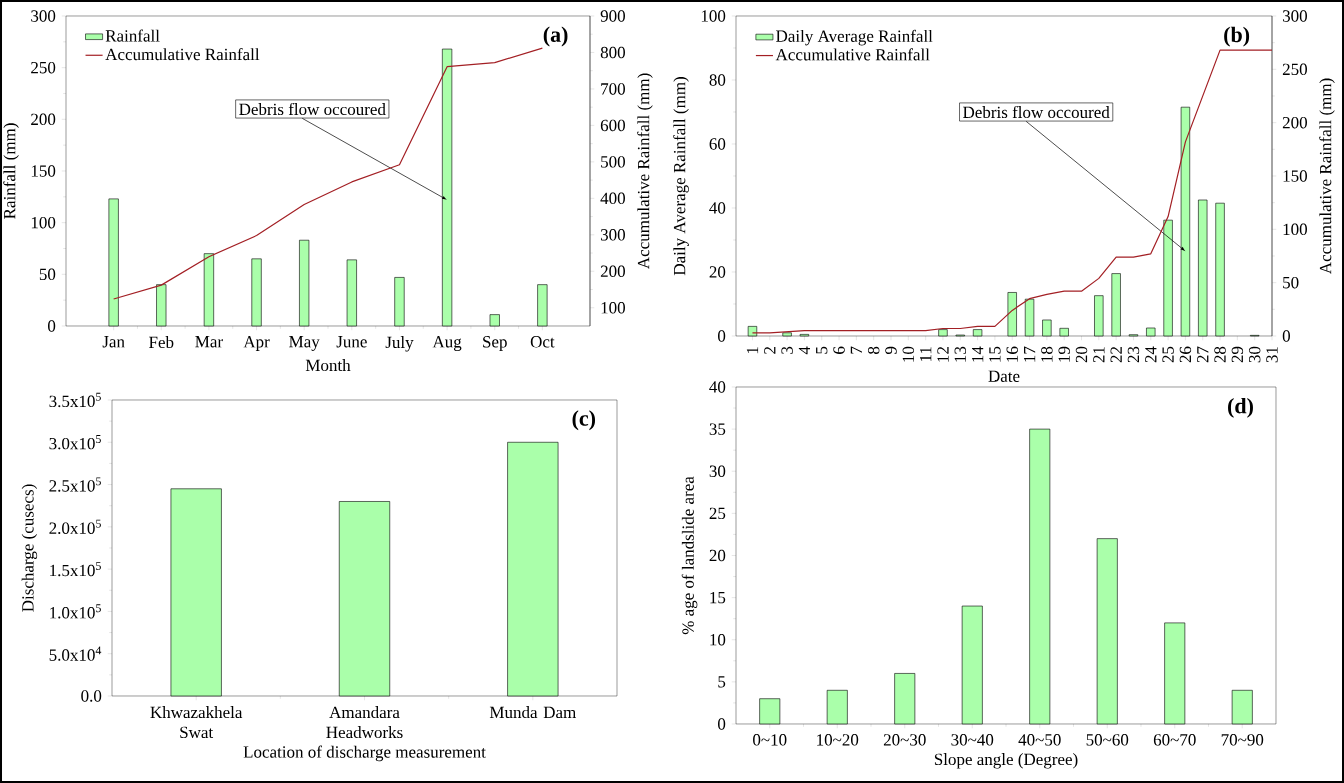 This screenshot has width=1344, height=783. Describe the element at coordinates (43, 67) in the screenshot. I see `y-tick-label: 250` at that location.